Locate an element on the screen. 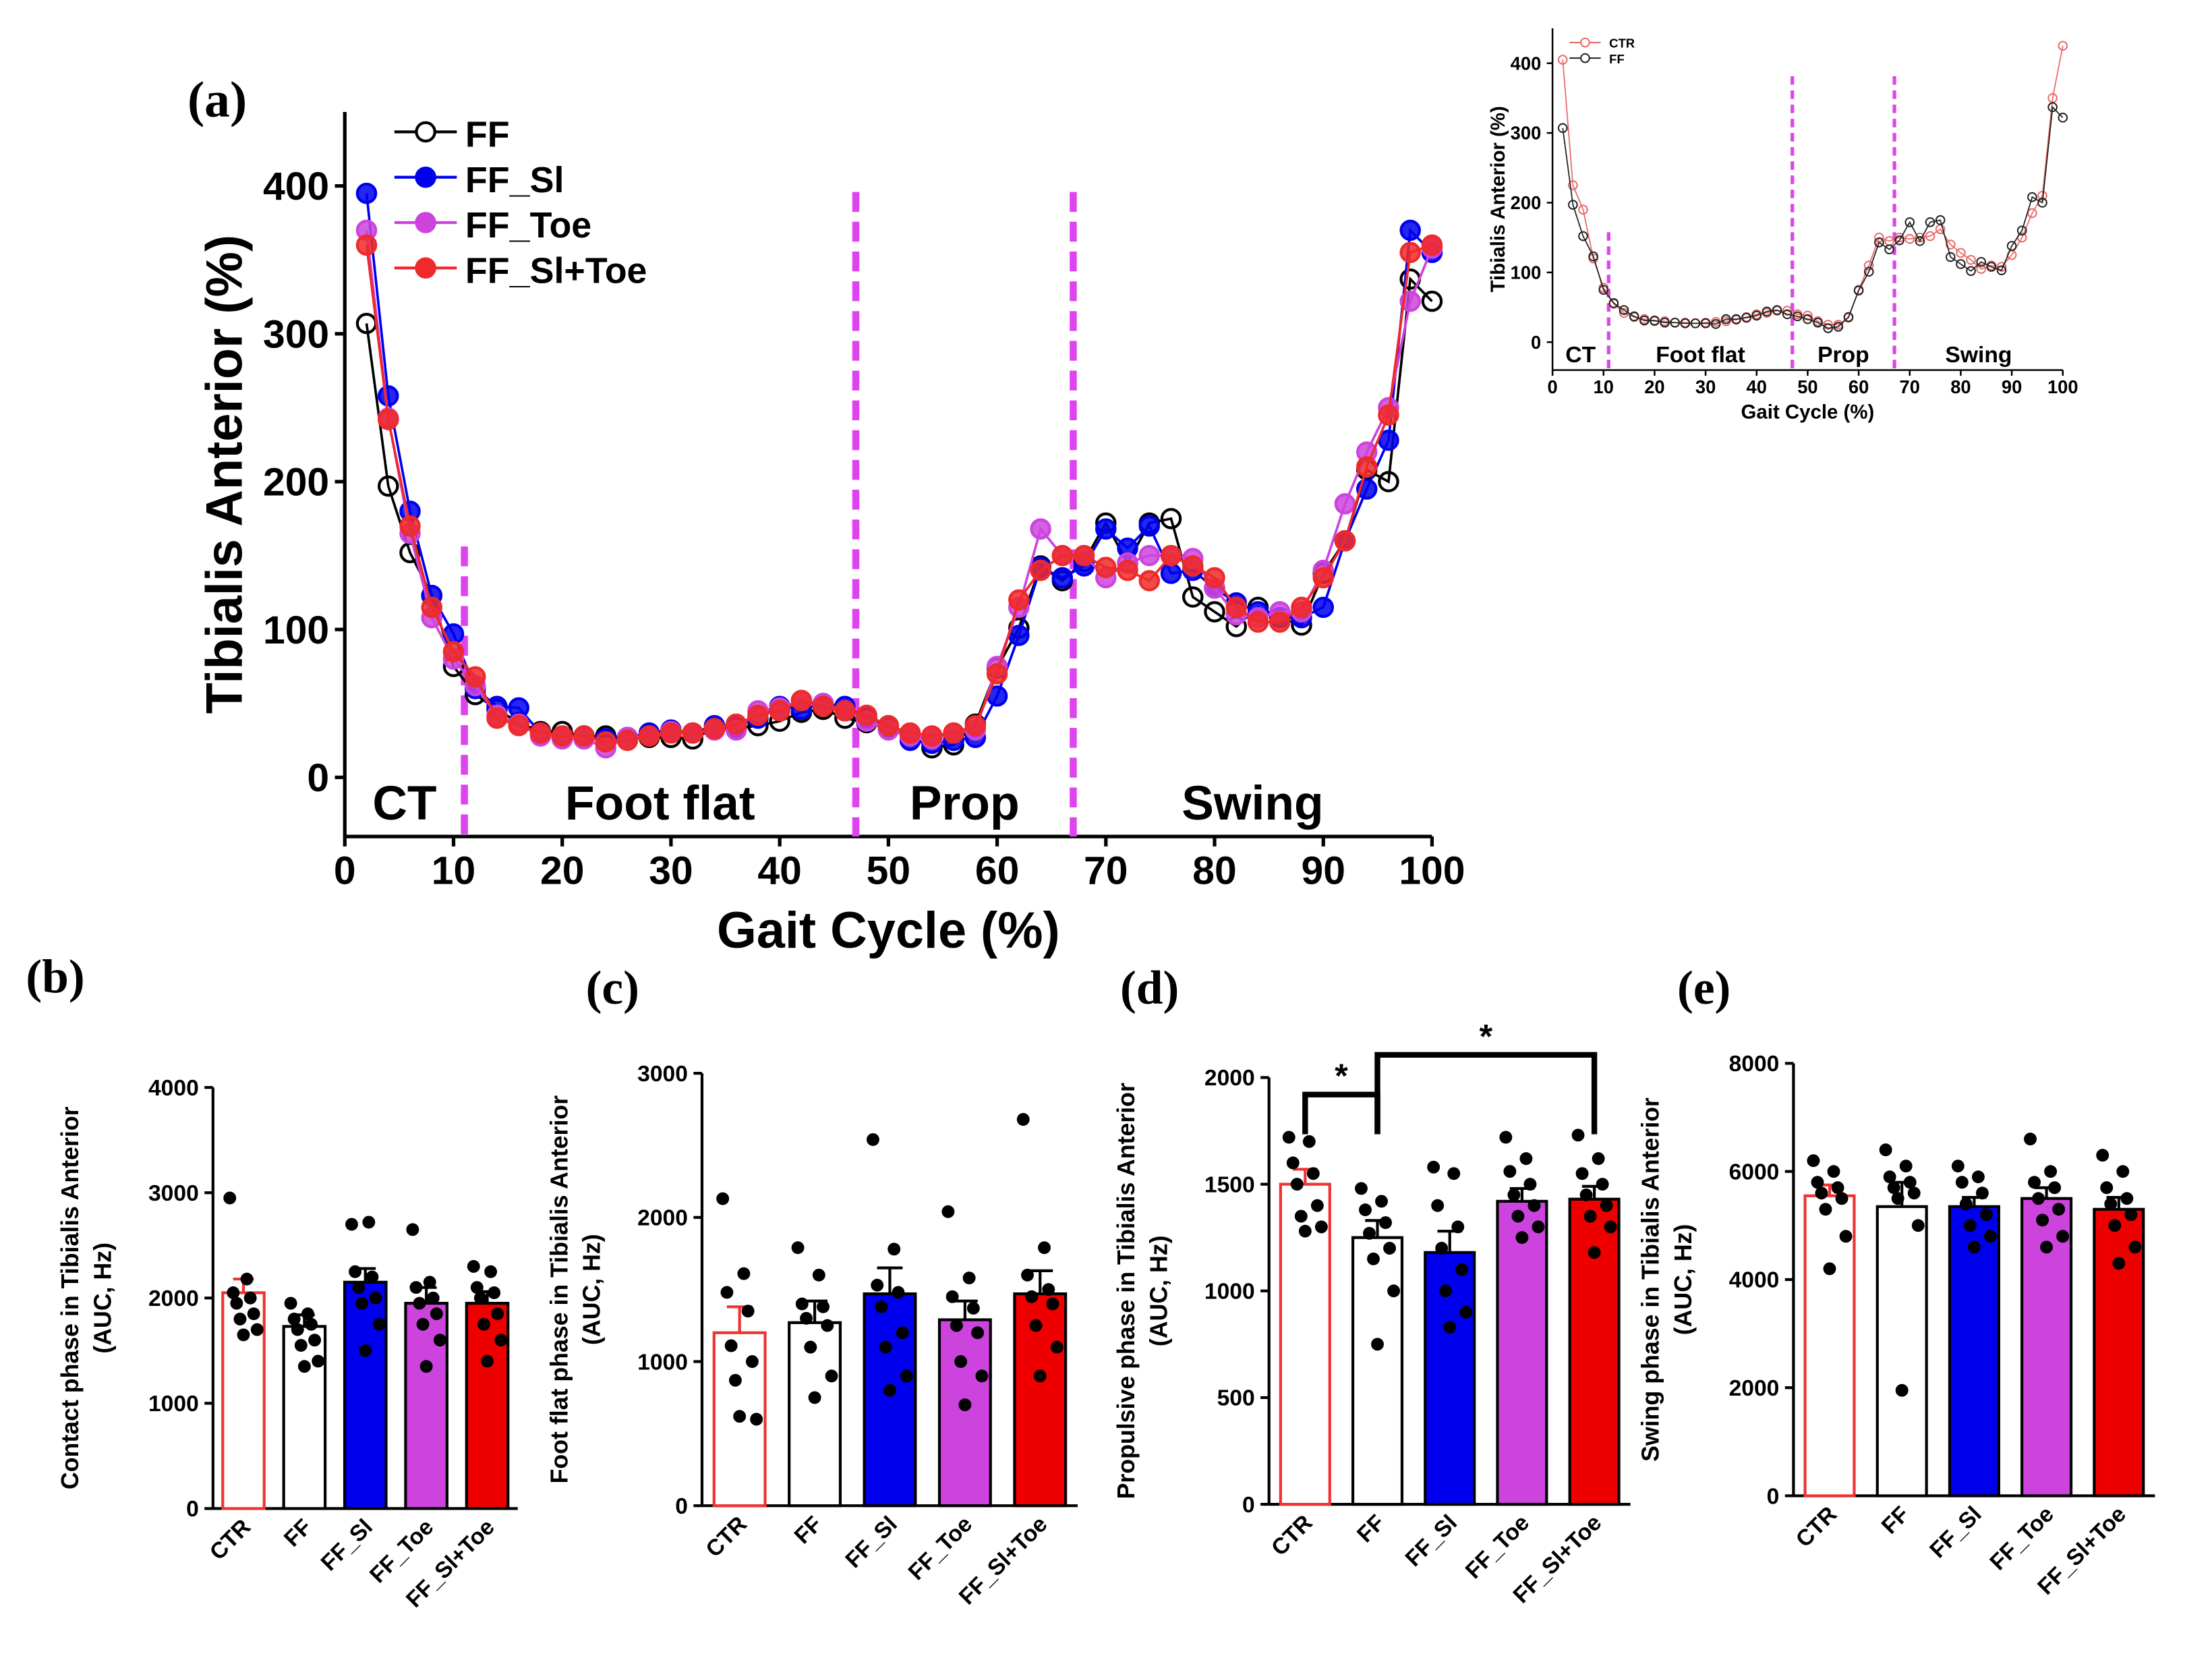 The width and height of the screenshot is (2212, 1656). x-tick-label: 50 is located at coordinates (889, 871).